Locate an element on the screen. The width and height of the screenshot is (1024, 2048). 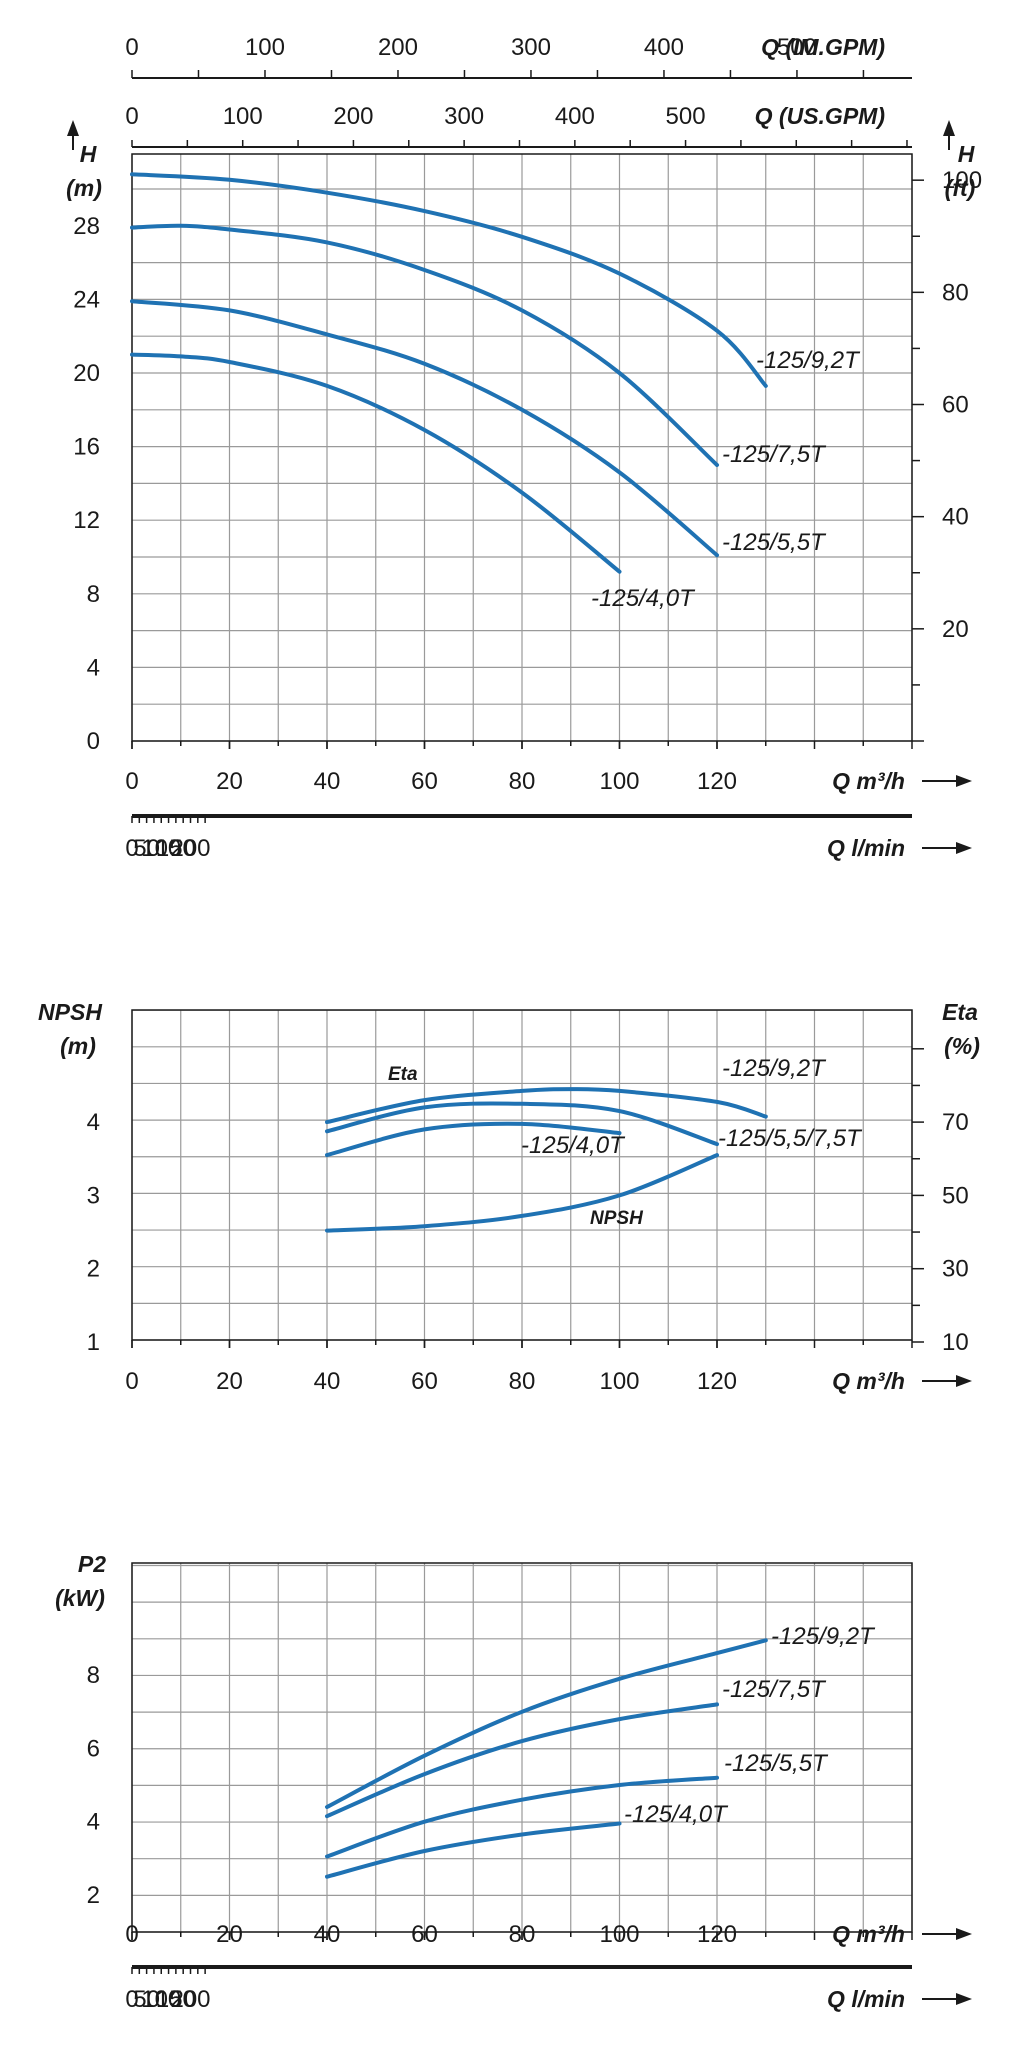
y-tick-label-right: 80 is located at coordinates (955, 292).